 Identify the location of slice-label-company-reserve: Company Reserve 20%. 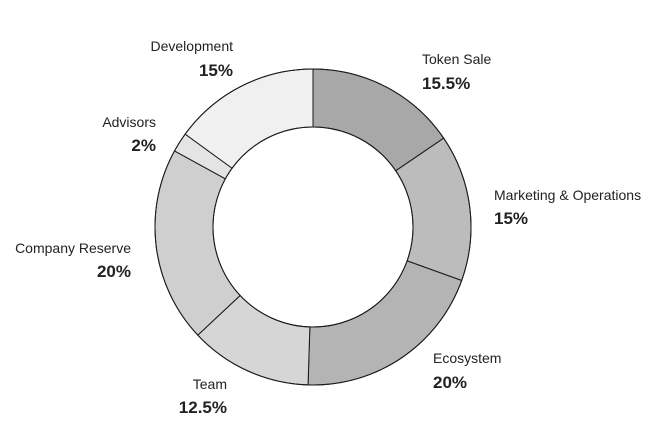
(73, 260).